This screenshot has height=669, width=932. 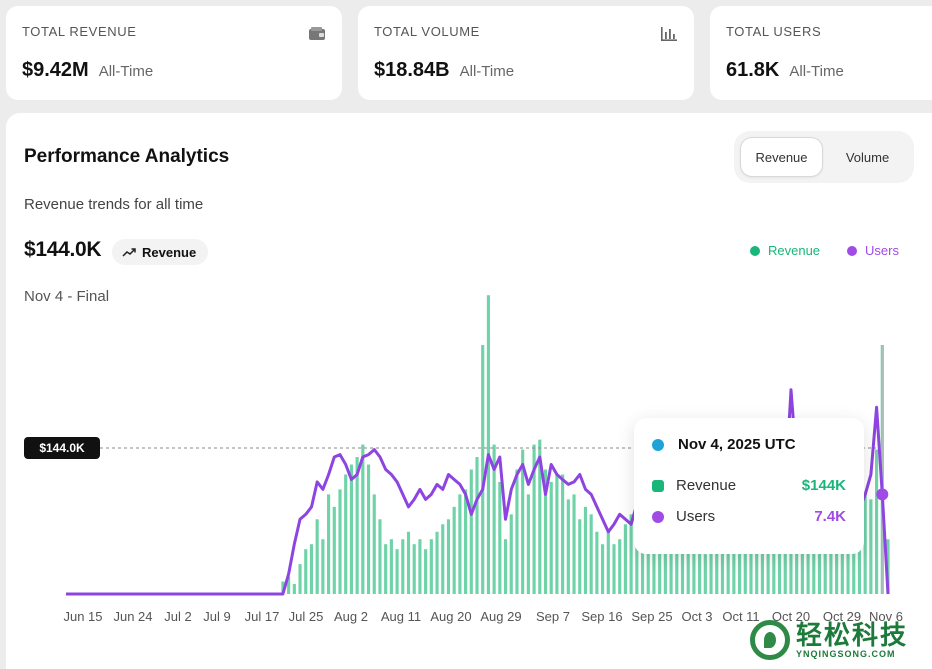 I want to click on legend-users: Users, so click(x=873, y=250).